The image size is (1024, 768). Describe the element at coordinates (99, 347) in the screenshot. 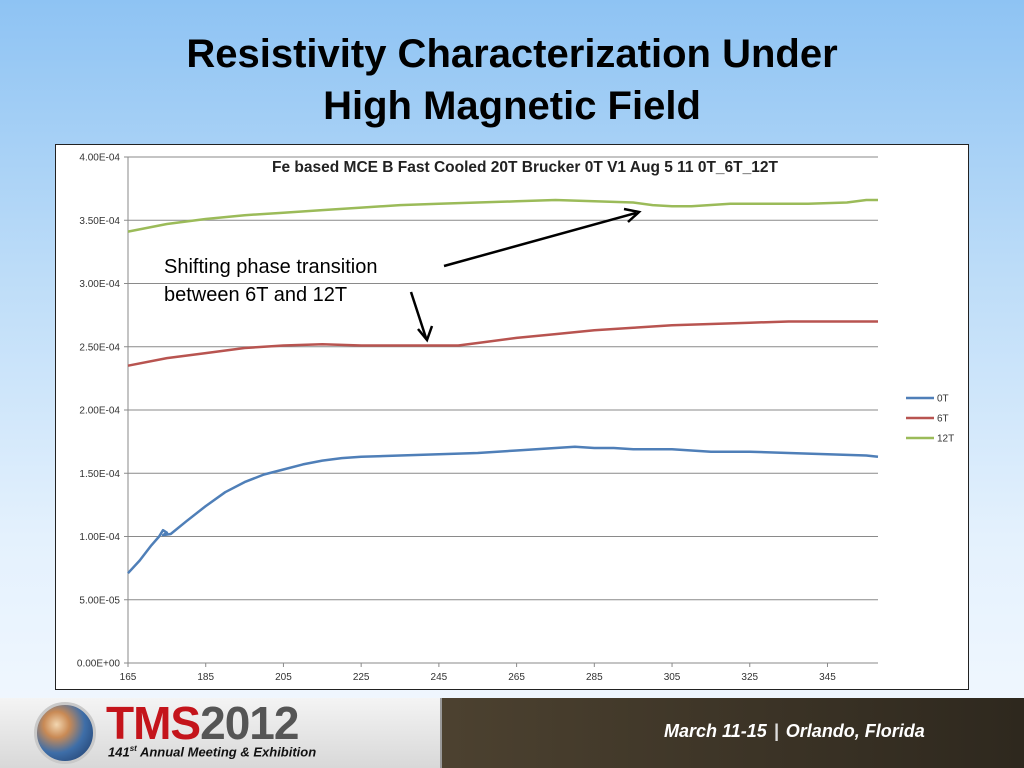

I see `y-tick-label-5: 2.50E-04` at that location.